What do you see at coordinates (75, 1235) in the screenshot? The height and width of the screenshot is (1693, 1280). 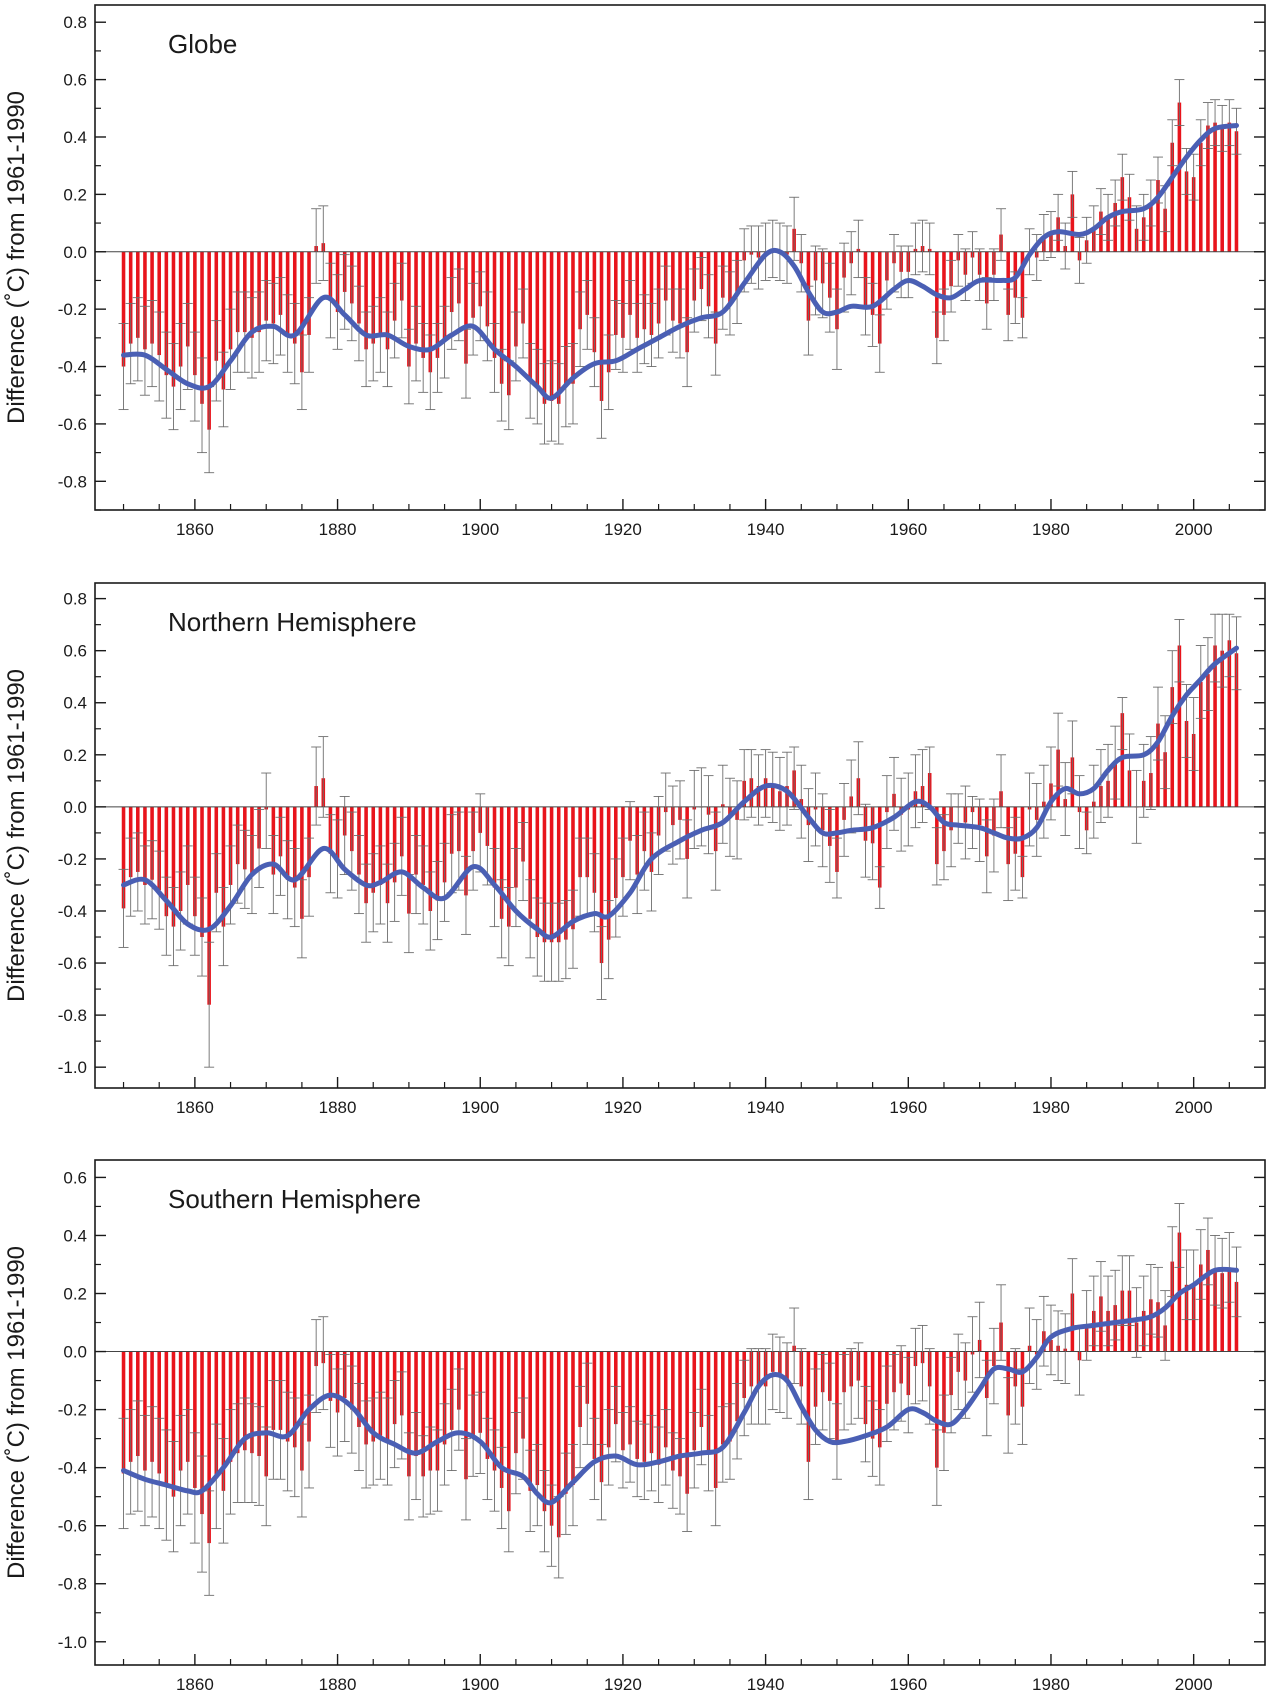 I see `y-tick-label: 0.4` at bounding box center [75, 1235].